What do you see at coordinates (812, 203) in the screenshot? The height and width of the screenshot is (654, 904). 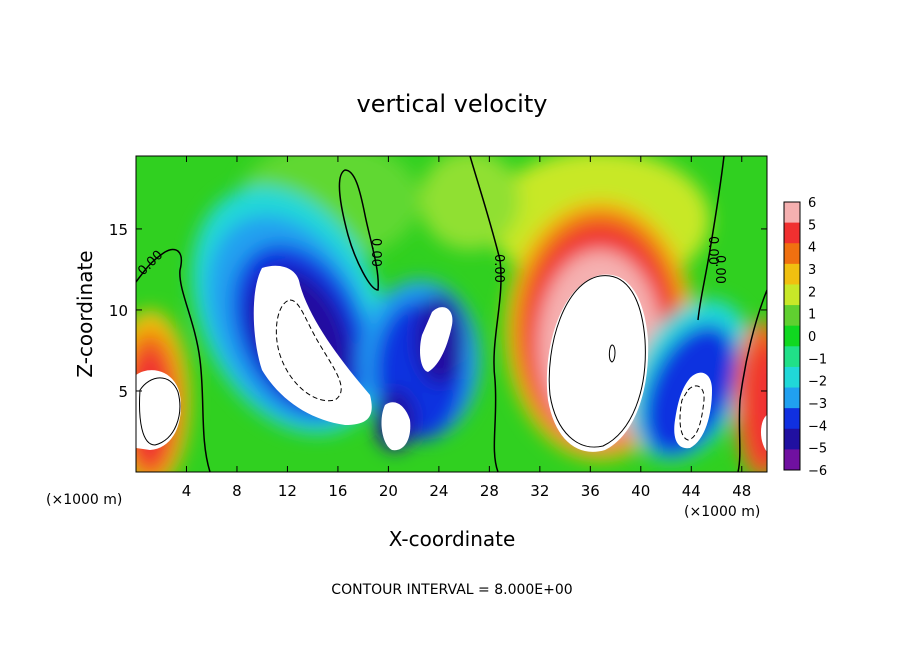 I see `colorbar-label: 6` at bounding box center [812, 203].